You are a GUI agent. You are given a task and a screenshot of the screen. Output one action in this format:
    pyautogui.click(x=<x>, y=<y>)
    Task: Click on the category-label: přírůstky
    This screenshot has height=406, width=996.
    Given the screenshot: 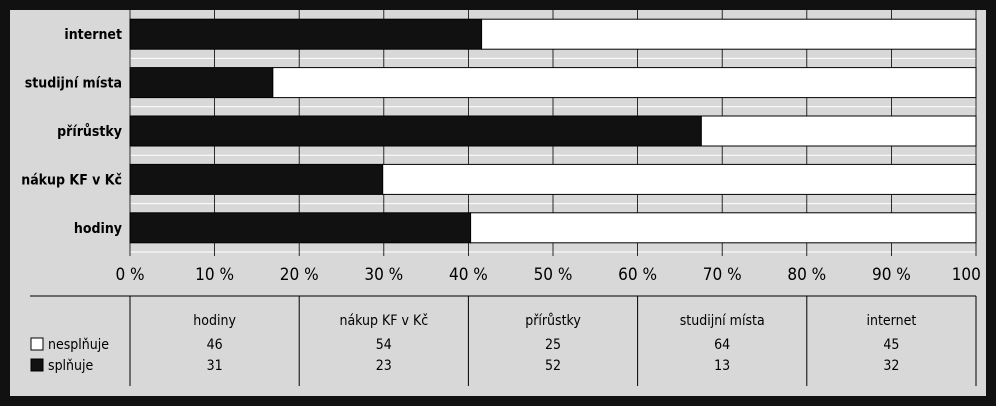 What is the action you would take?
    pyautogui.click(x=89, y=131)
    